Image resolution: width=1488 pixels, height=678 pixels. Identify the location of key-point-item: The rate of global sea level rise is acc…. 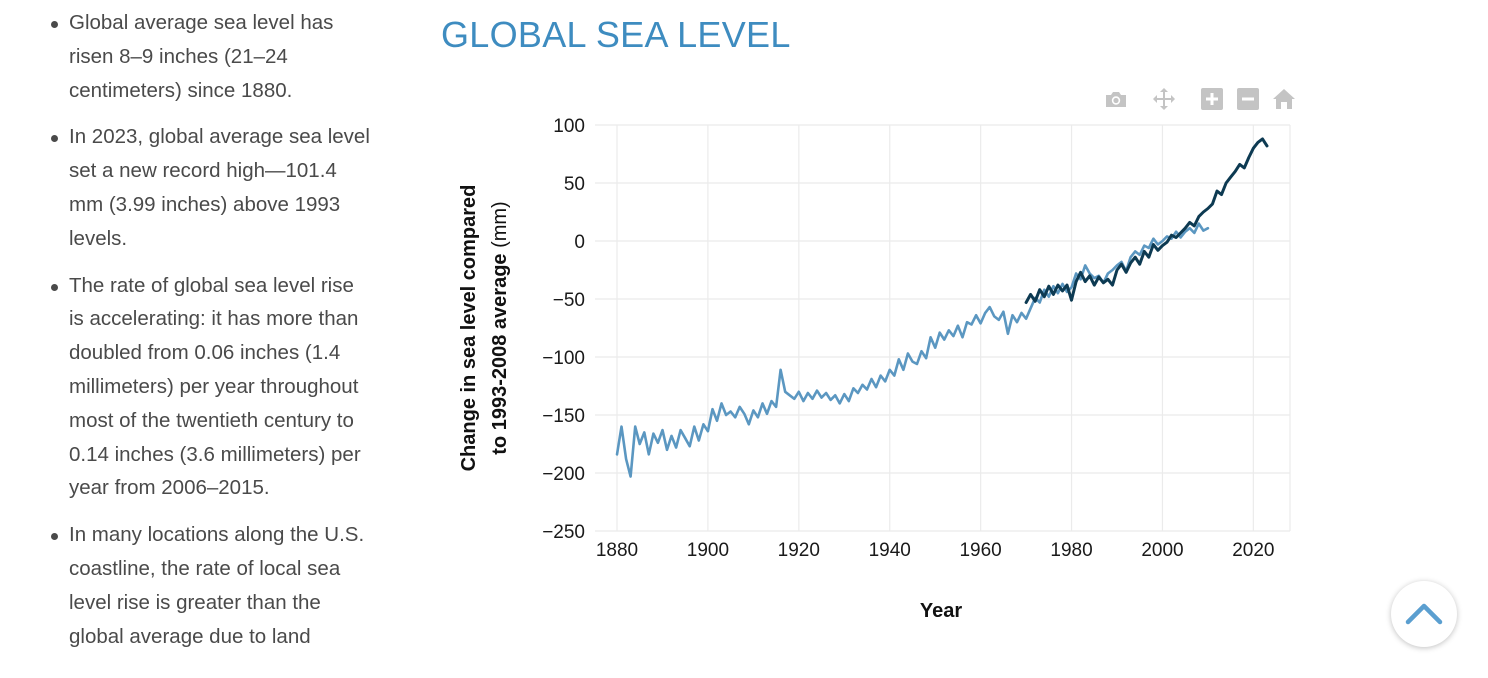
(205, 387).